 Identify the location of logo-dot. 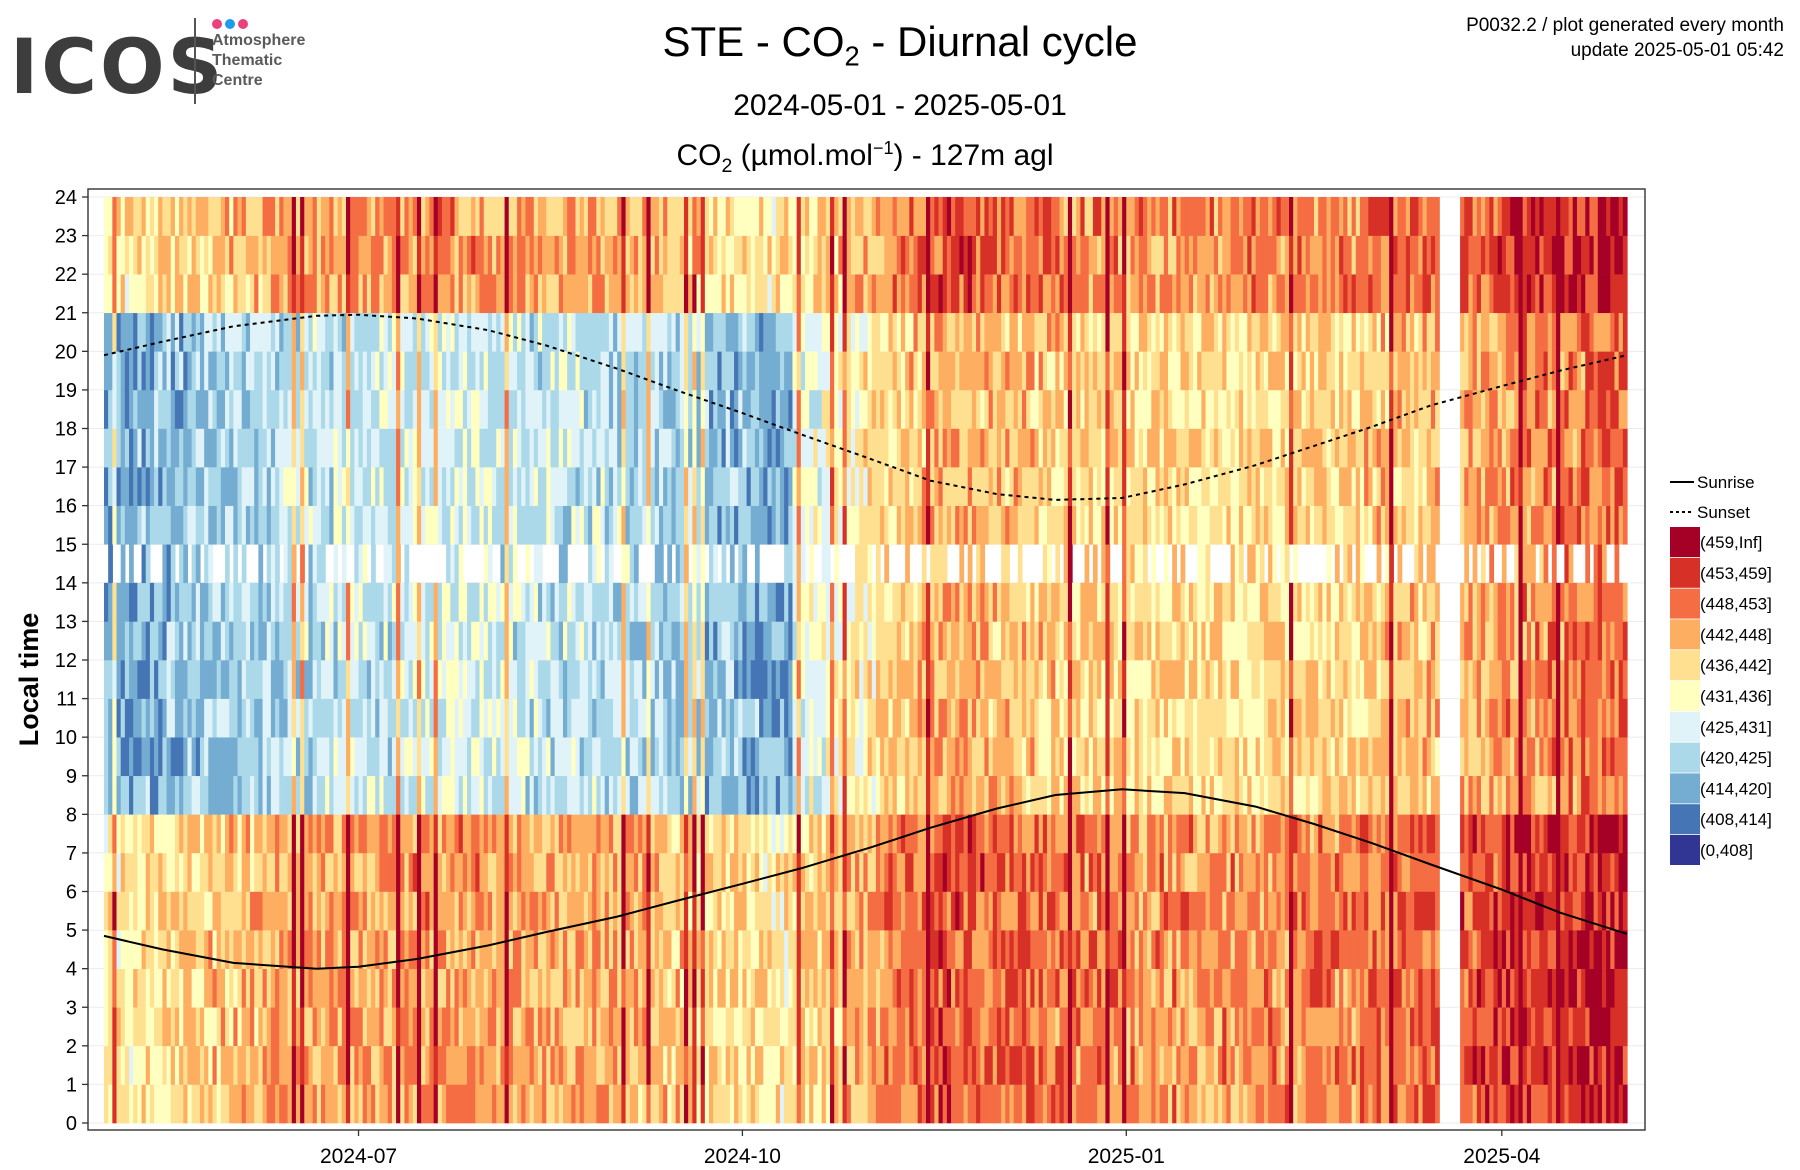
(243, 24).